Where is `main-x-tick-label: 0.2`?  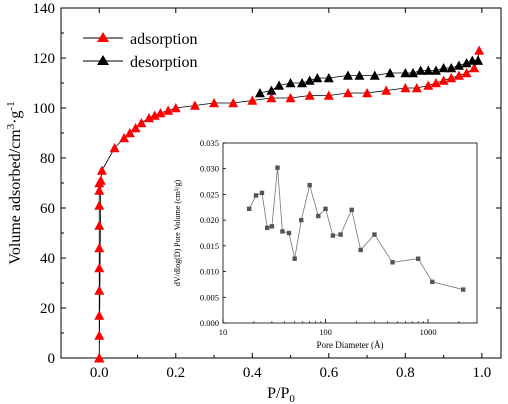
main-x-tick-label: 0.2 is located at coordinates (175, 373).